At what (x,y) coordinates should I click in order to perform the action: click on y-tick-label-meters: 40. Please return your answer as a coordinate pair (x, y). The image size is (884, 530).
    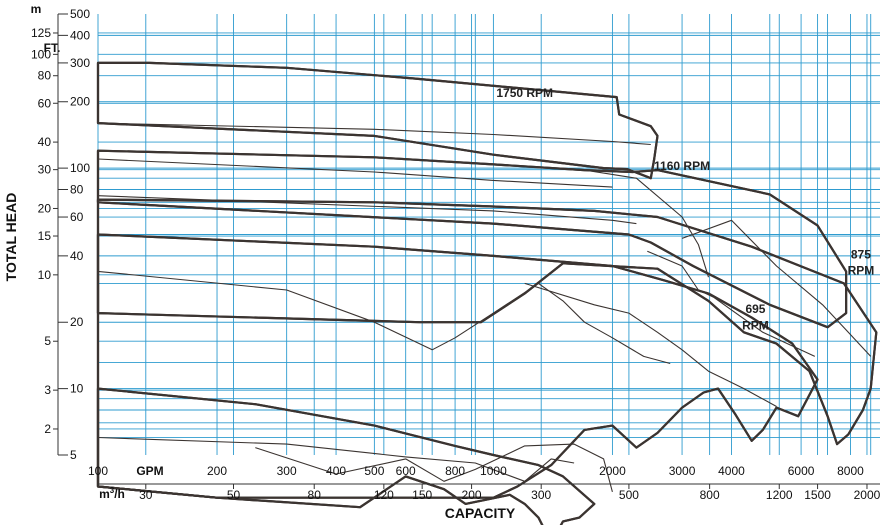
    Looking at the image, I should click on (45, 142).